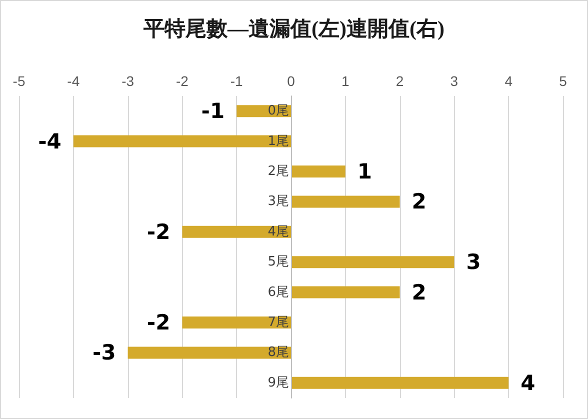 The width and height of the screenshot is (588, 419). Describe the element at coordinates (364, 172) in the screenshot. I see `data-label: 1` at that location.